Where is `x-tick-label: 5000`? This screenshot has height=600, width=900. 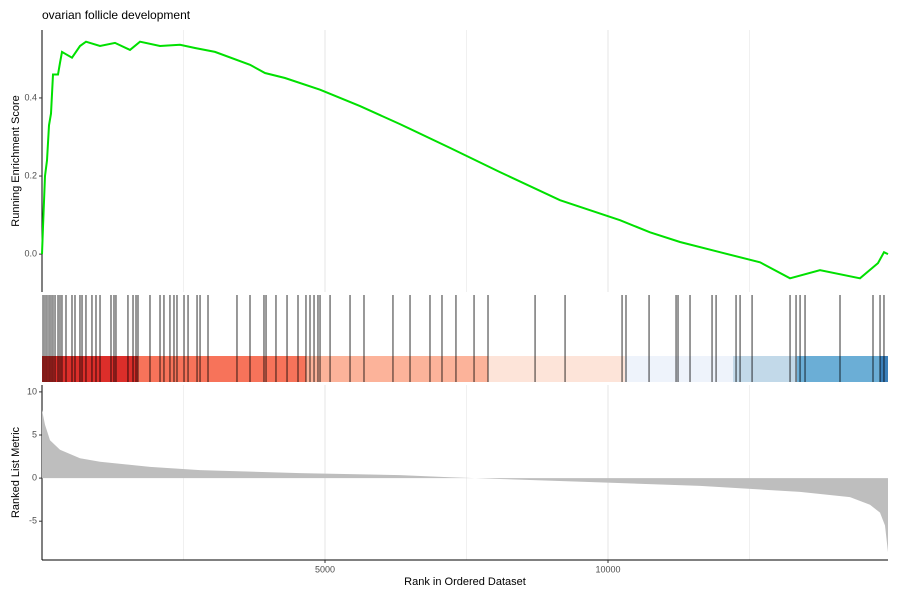 x-tick-label: 5000 is located at coordinates (325, 569).